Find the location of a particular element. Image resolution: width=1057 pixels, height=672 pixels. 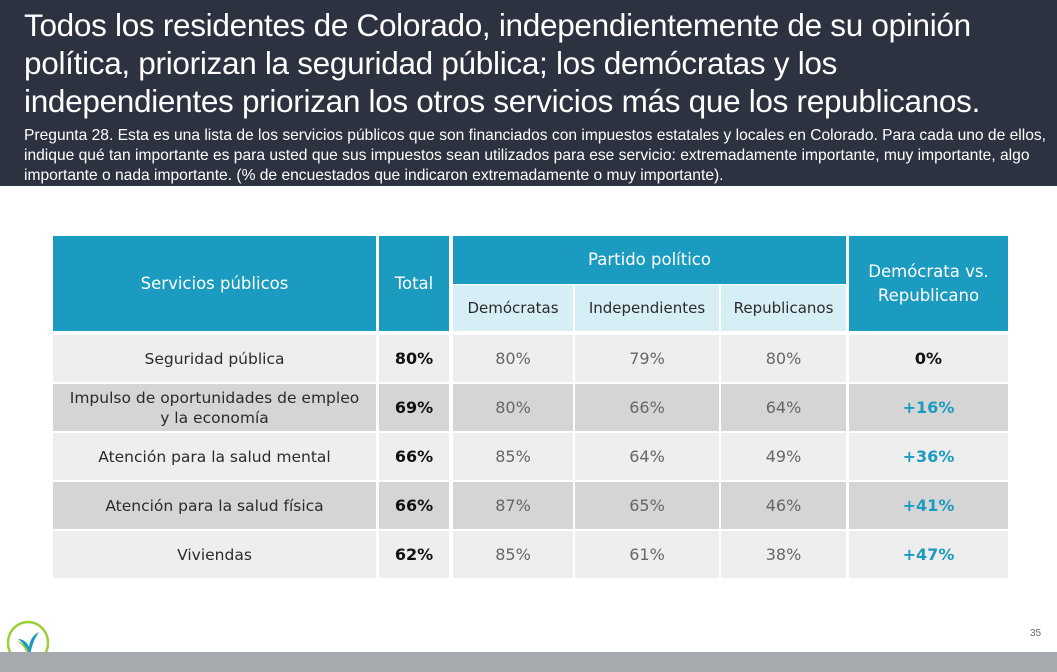

footer-bar is located at coordinates (528, 662).